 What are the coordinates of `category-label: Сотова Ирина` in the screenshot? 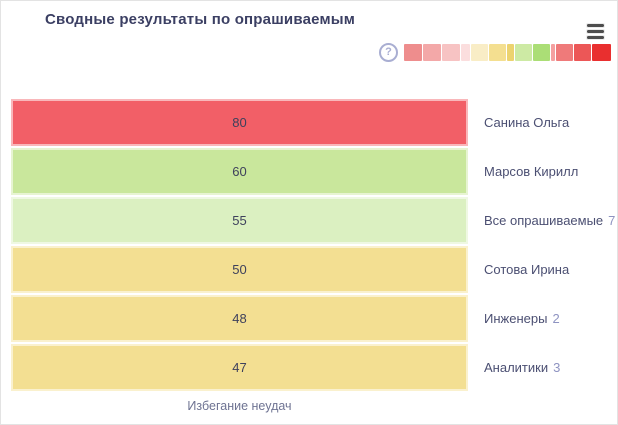 It's located at (542, 269).